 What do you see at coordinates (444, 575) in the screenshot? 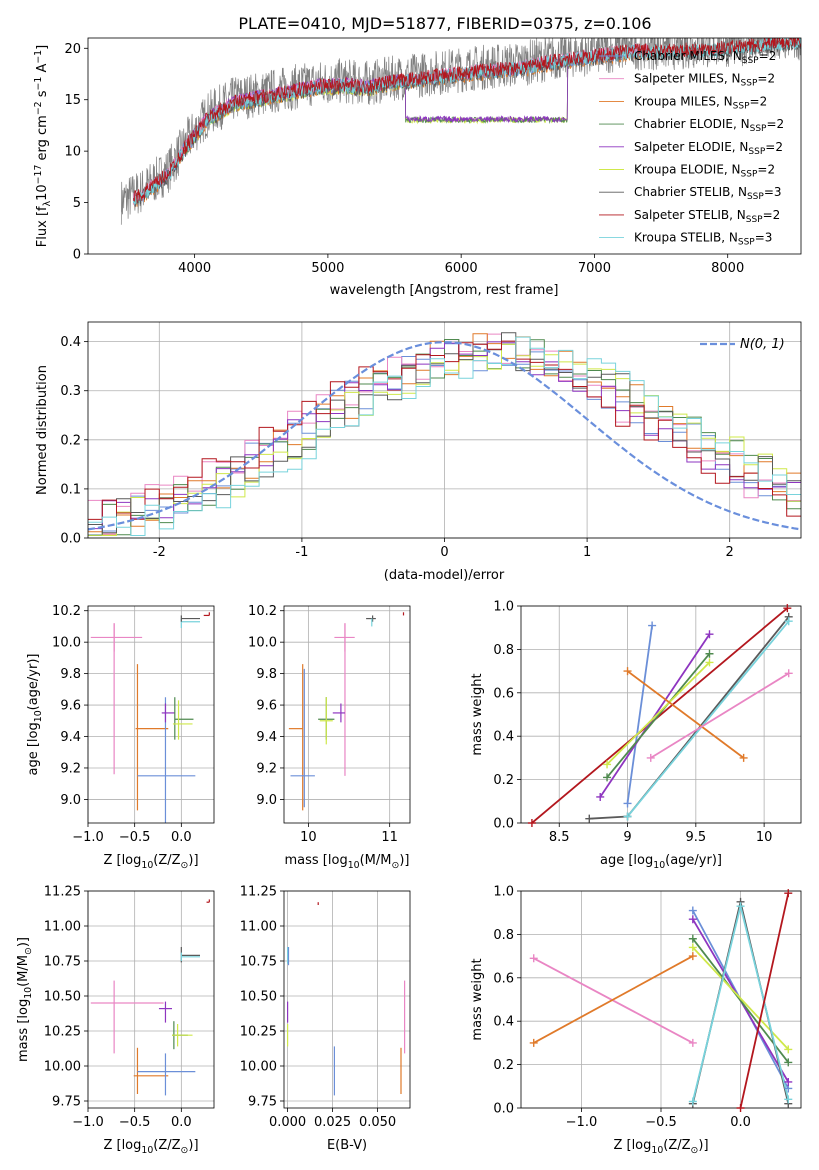
I see `x-axis-label: (data-model)/error` at bounding box center [444, 575].